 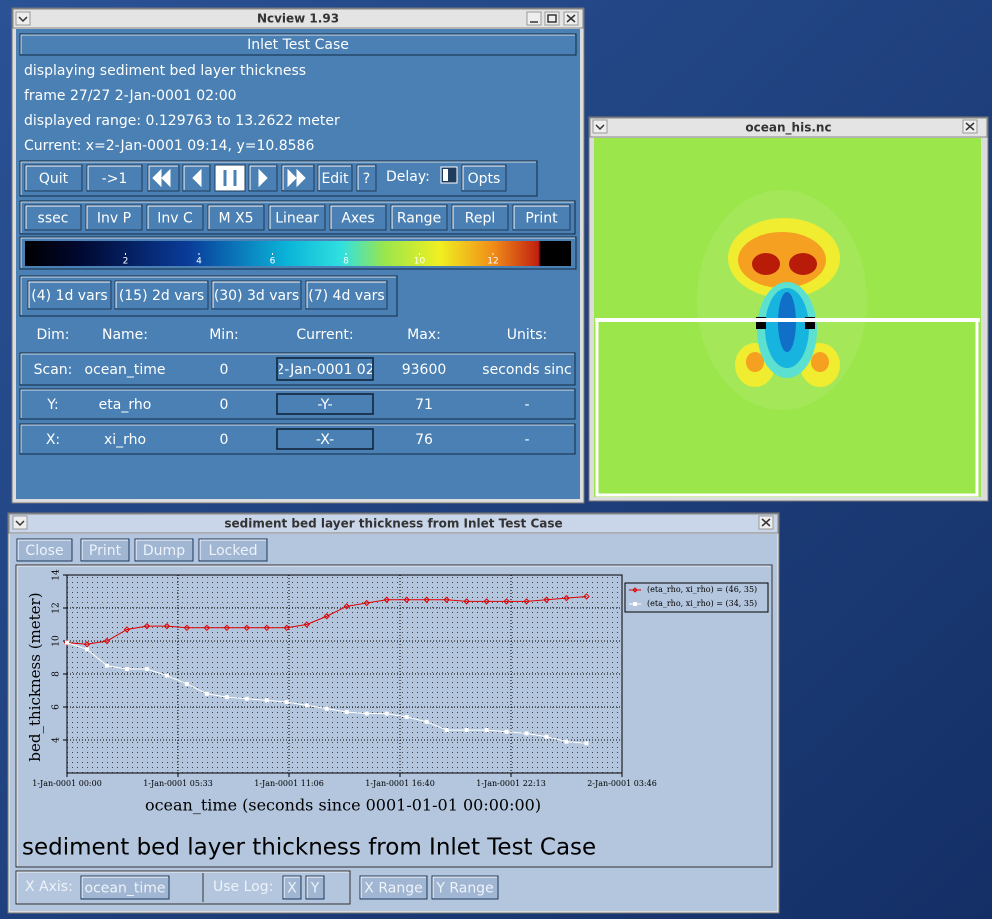 What do you see at coordinates (571, 18) in the screenshot?
I see `window-control-icon` at bounding box center [571, 18].